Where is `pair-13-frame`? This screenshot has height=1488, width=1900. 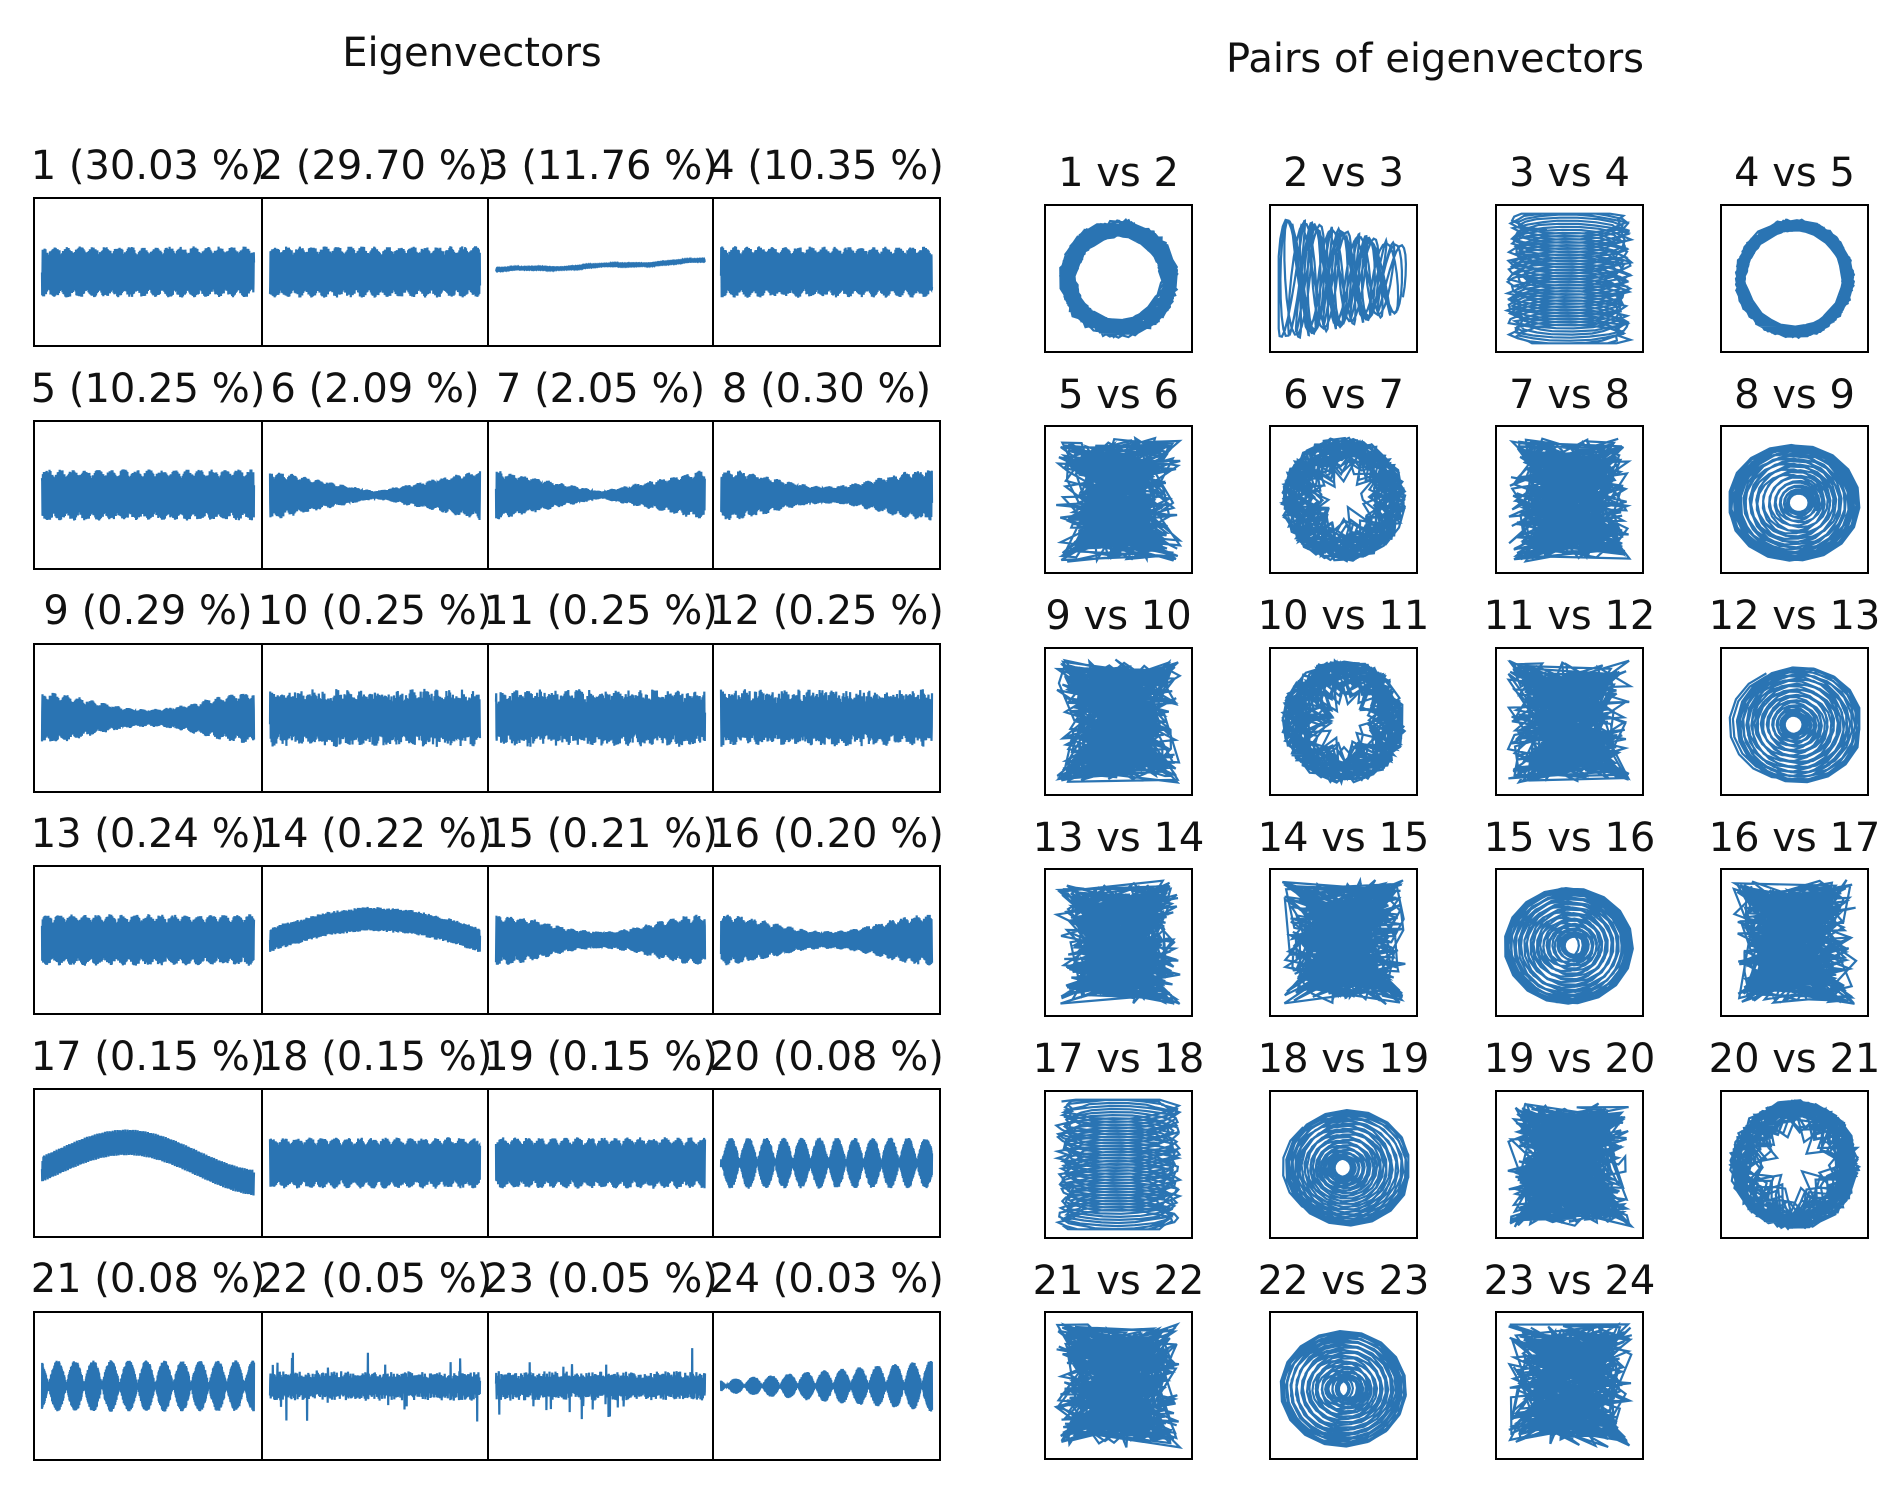 pair-13-frame is located at coordinates (1118, 942).